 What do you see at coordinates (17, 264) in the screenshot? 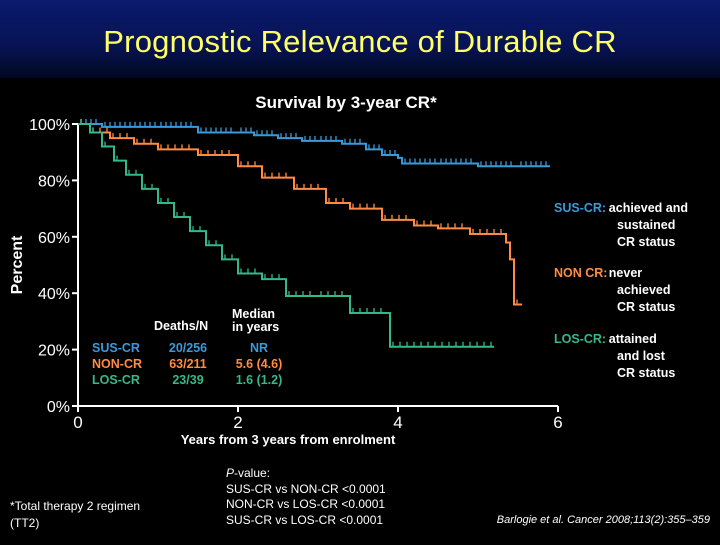
I see `y-axis-label: Percent` at bounding box center [17, 264].